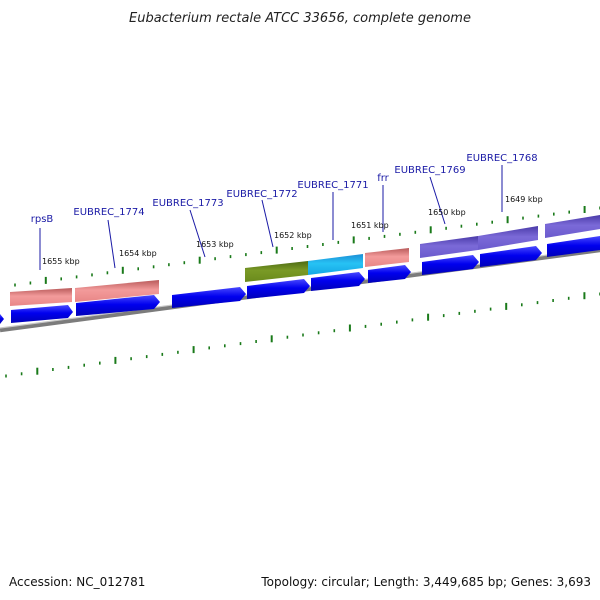 The width and height of the screenshot is (600, 600). What do you see at coordinates (447, 212) in the screenshot?
I see `kbp-label-1650: 1650 kbp` at bounding box center [447, 212].